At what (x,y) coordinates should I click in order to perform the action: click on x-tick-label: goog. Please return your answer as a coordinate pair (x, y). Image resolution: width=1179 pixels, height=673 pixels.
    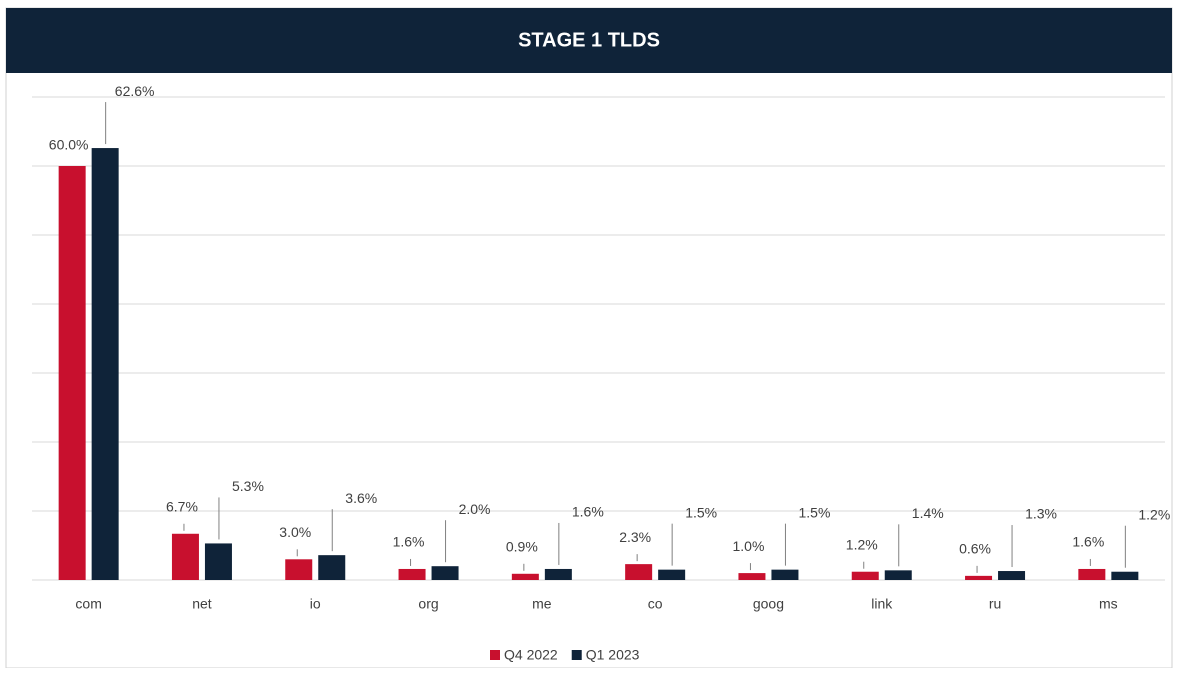
    Looking at the image, I should click on (768, 604).